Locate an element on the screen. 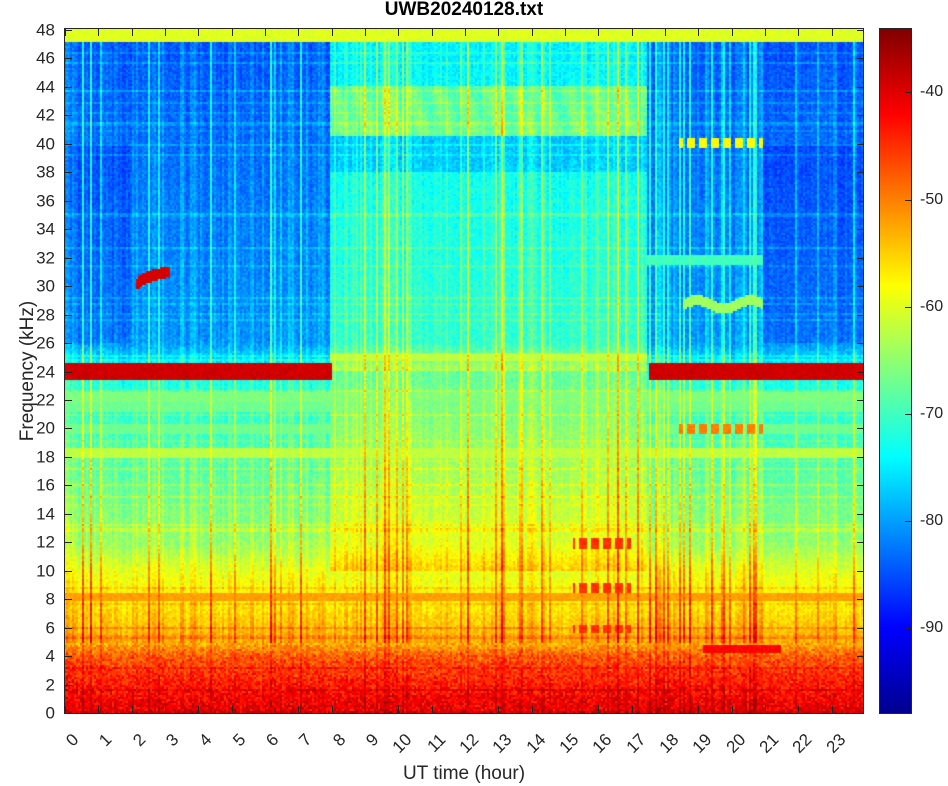 Image resolution: width=948 pixels, height=786 pixels. y-tick-label: 40 is located at coordinates (45, 144).